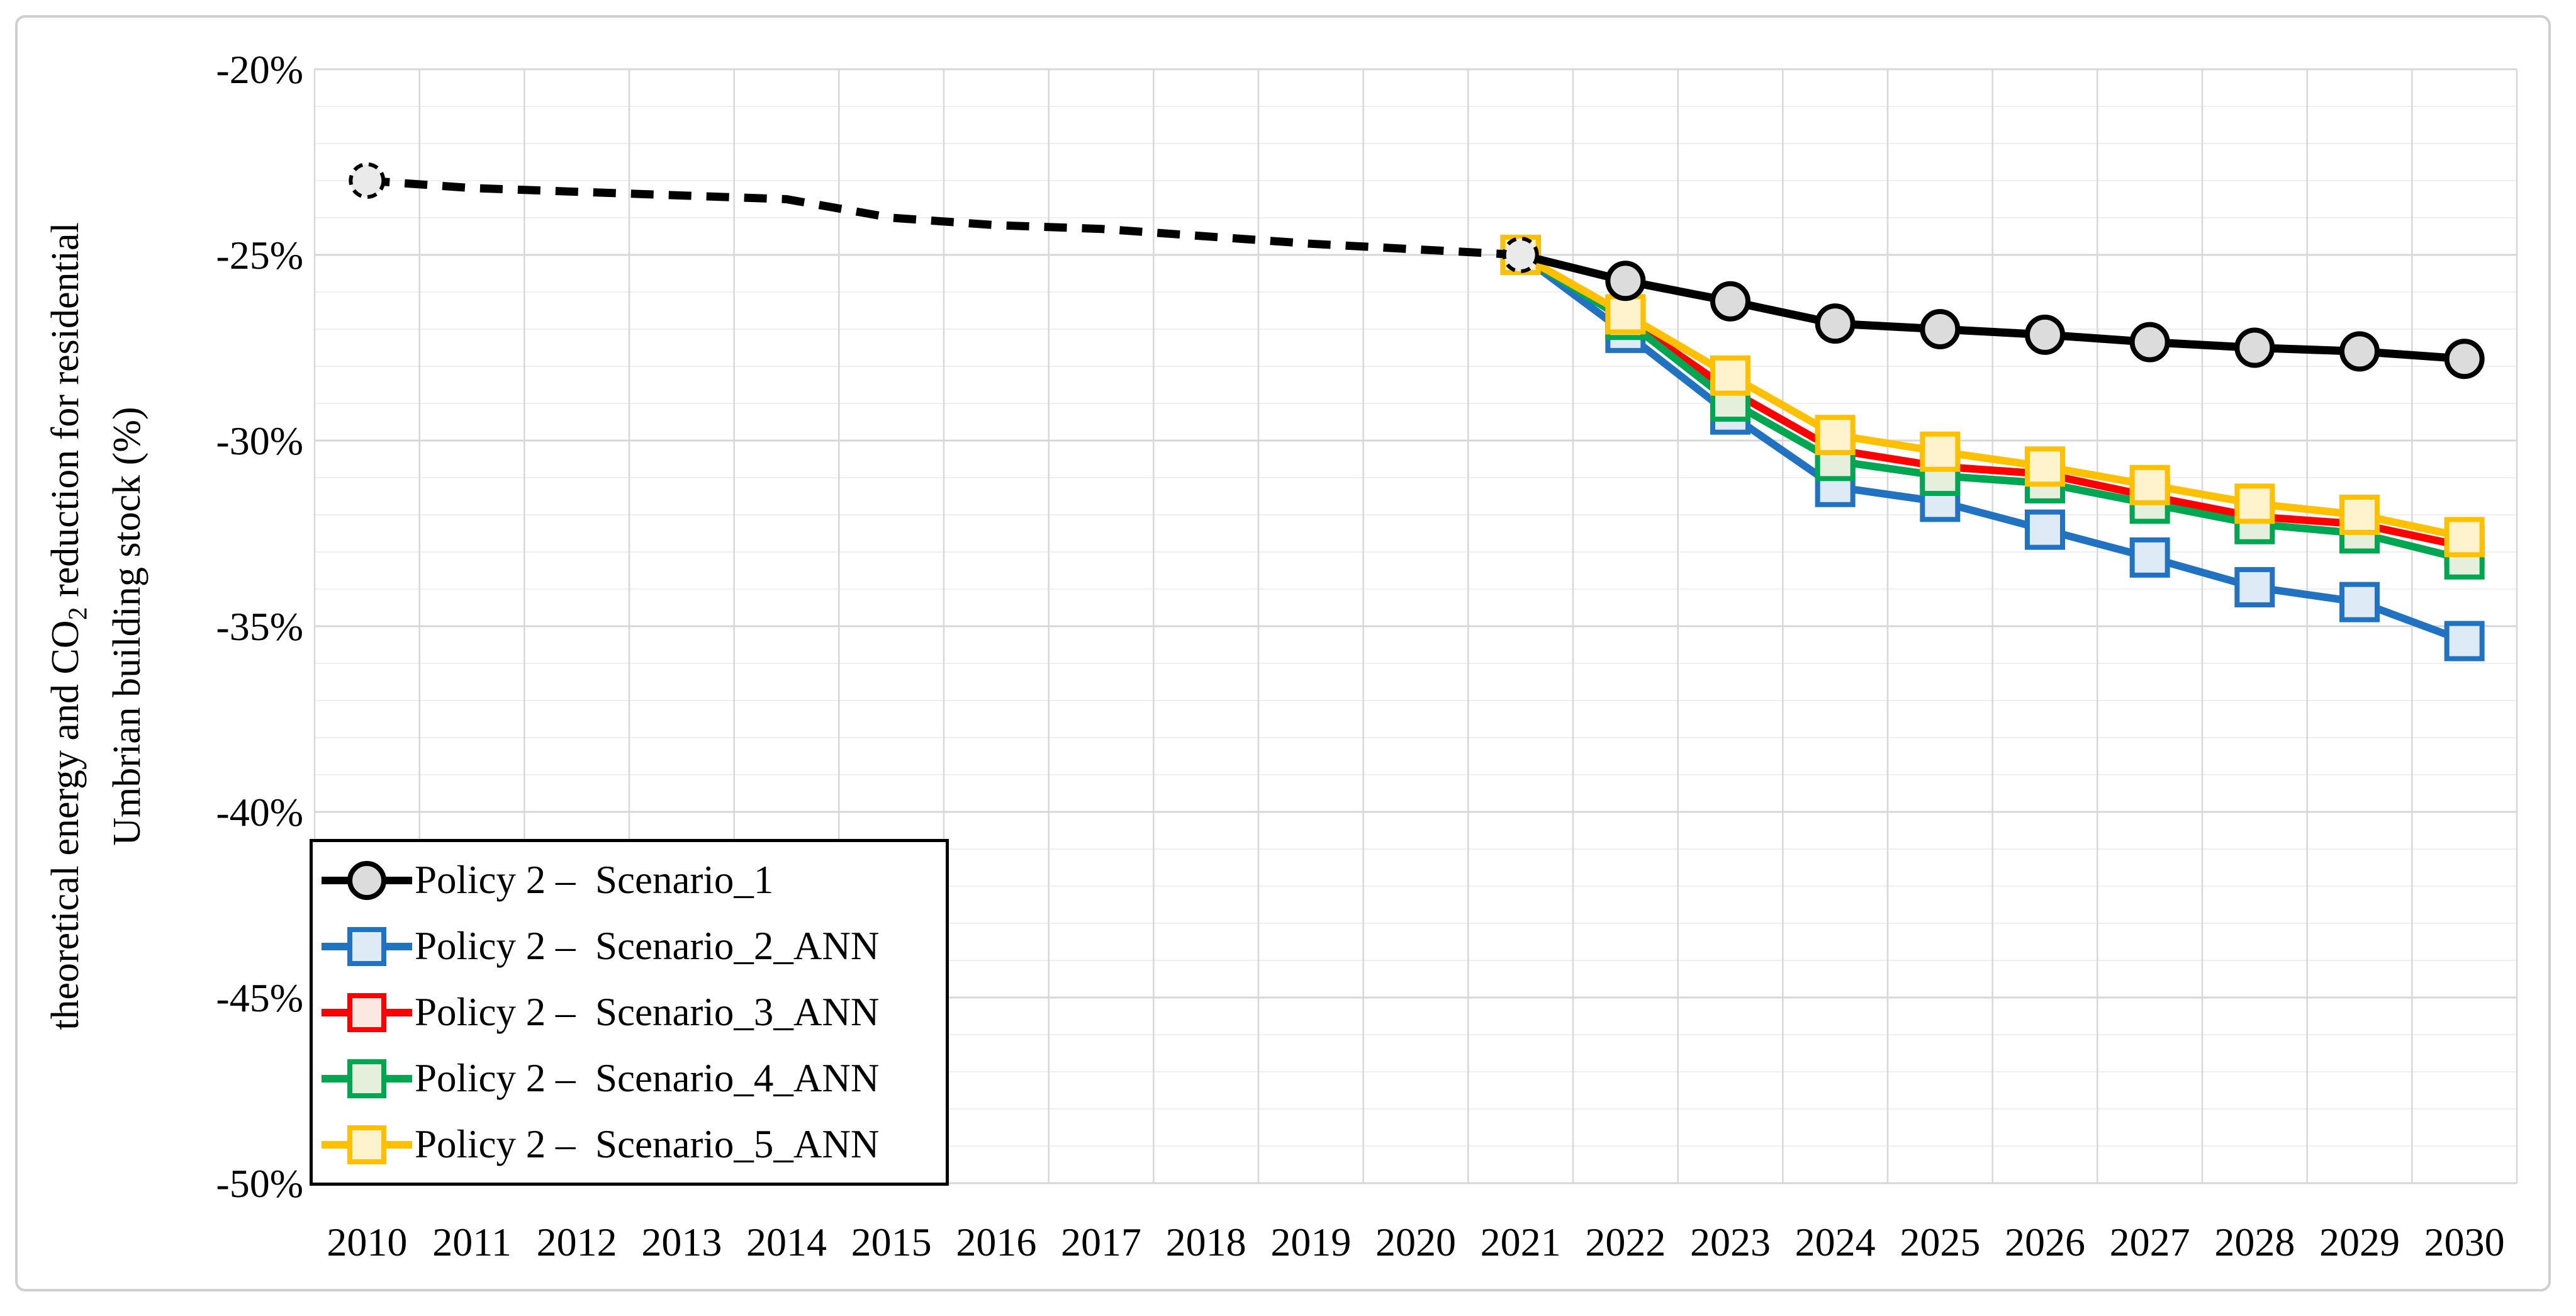  I want to click on x-tick-label: 2025, so click(1940, 1242).